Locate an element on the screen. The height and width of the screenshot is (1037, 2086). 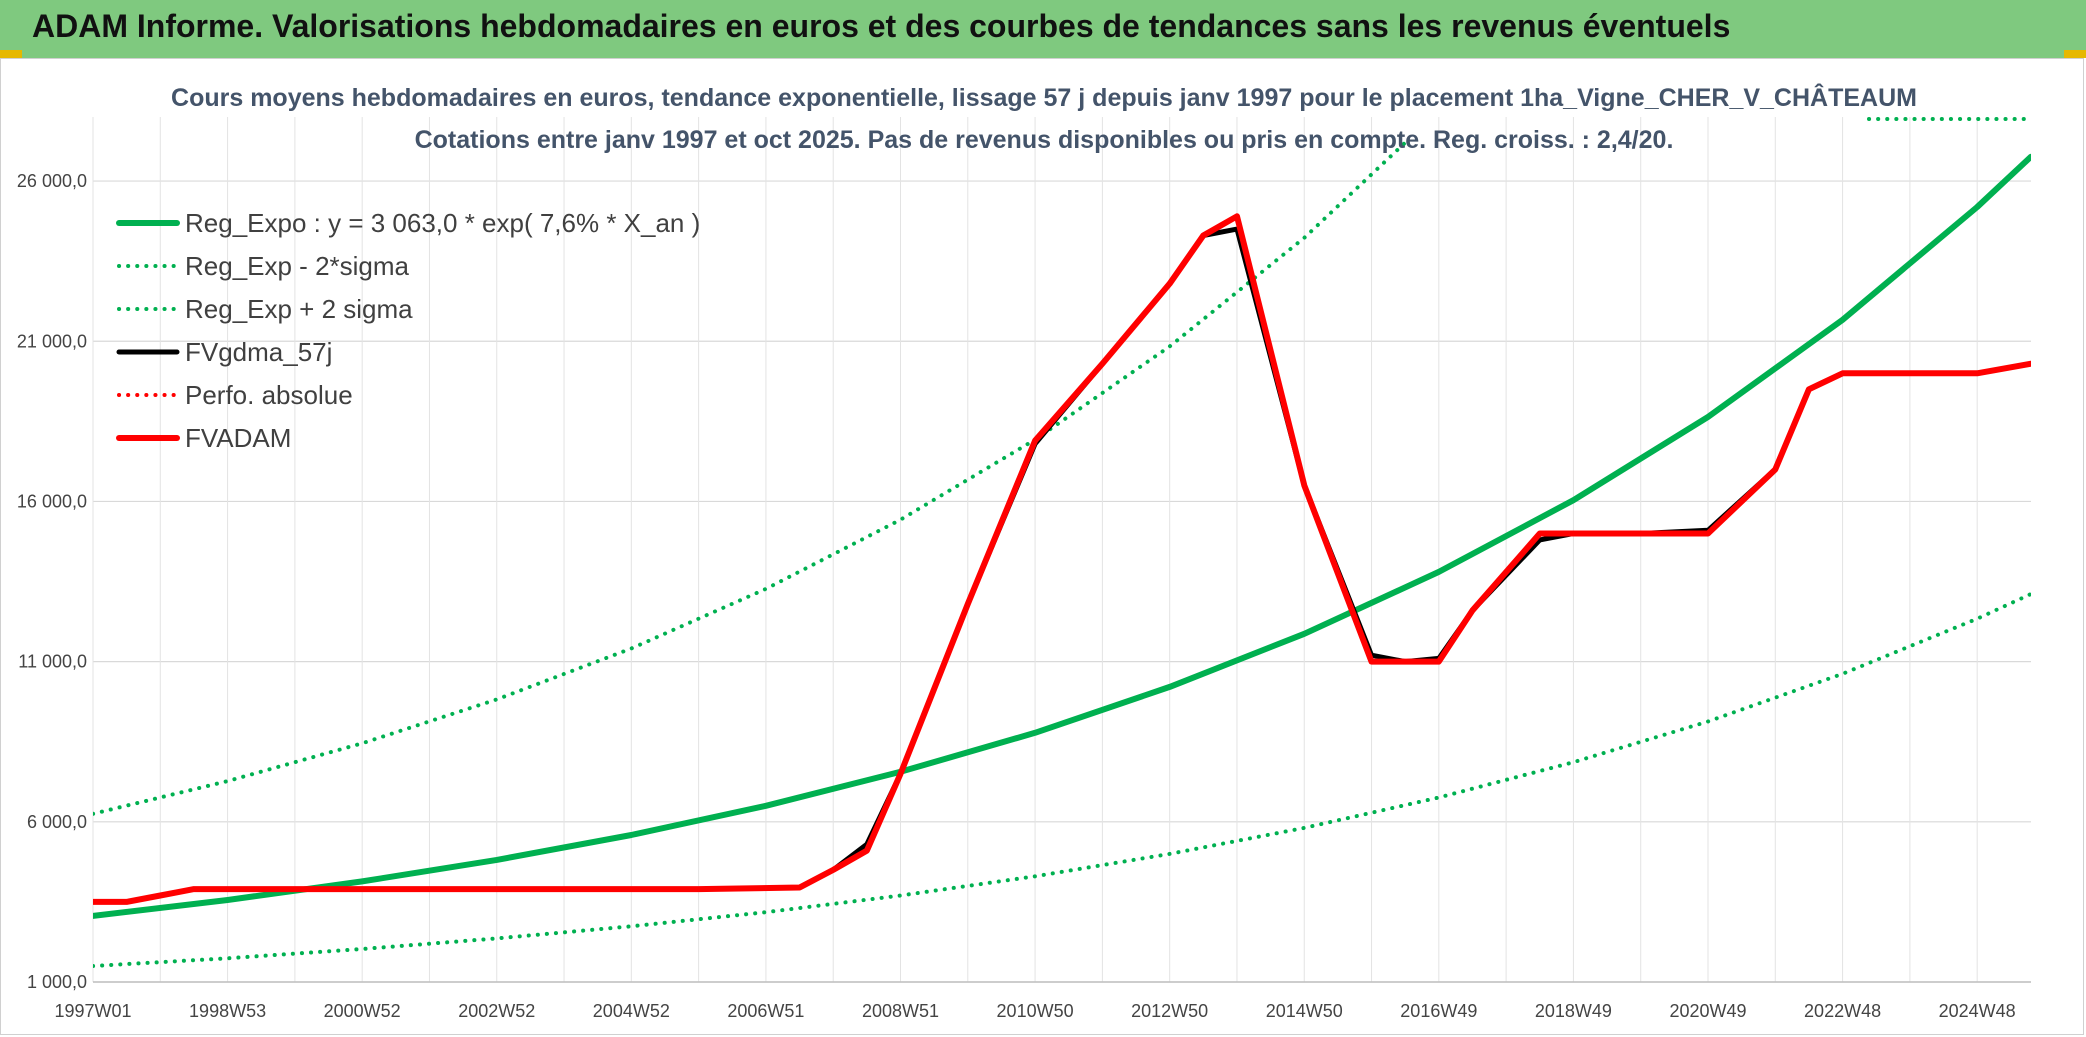
x-tick-label: 2012W50 is located at coordinates (1169, 1011).